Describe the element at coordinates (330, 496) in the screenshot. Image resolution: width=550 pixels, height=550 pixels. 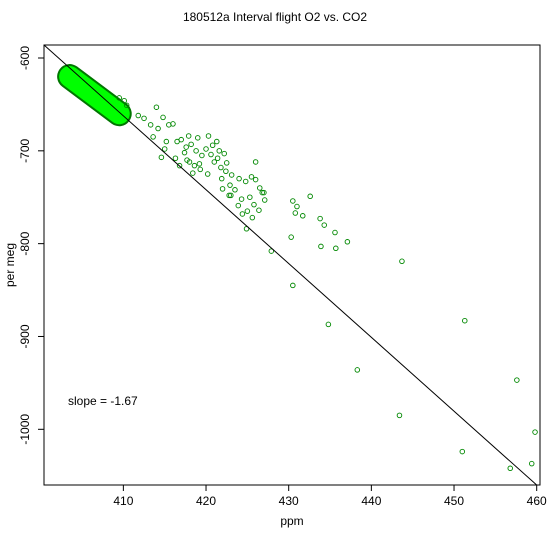
I see `x-axis: 410 420 430 440 450 460` at that location.